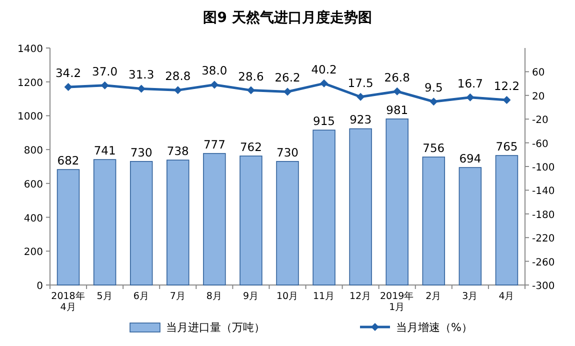 This screenshot has height=346, width=575. What do you see at coordinates (68, 73) in the screenshot?
I see `data-label: 34.2` at bounding box center [68, 73].